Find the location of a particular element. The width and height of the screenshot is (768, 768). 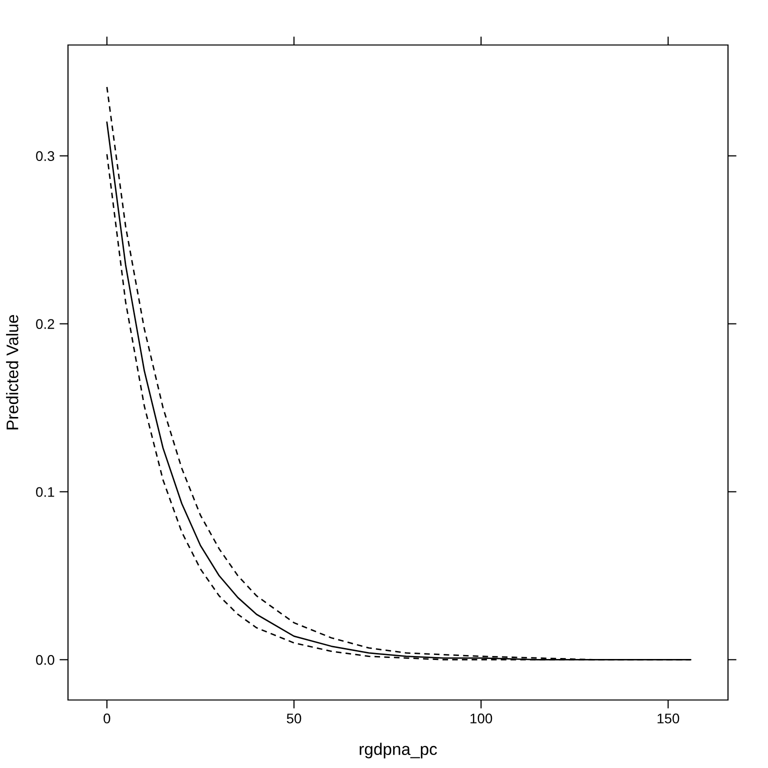

x-tick-label: 100 is located at coordinates (481, 719).